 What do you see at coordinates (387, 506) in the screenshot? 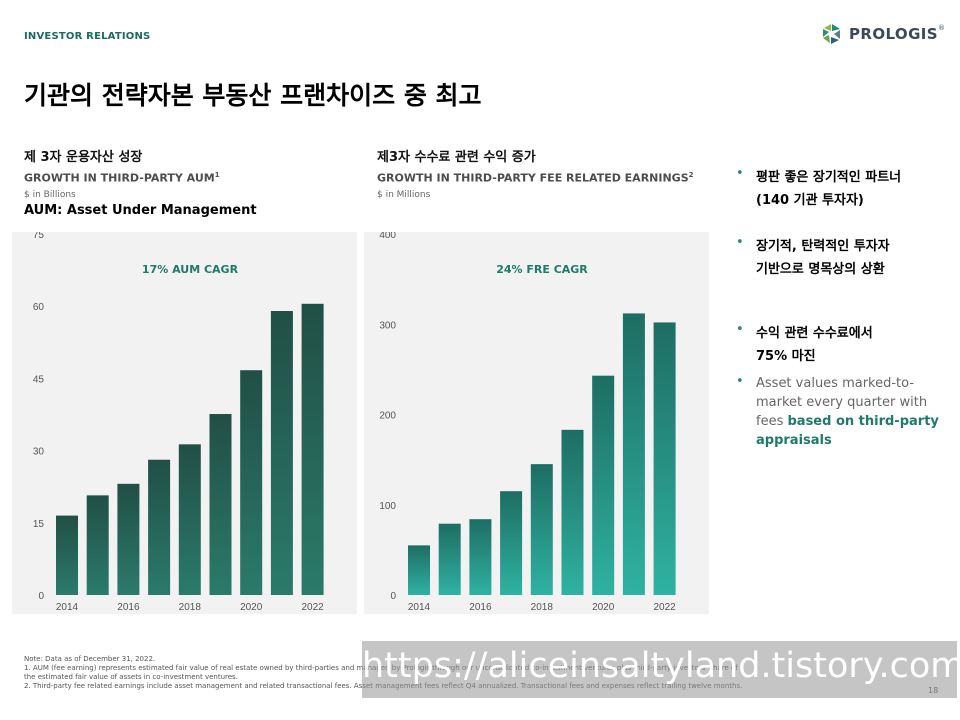
I see `fre-y-tick-label: 100` at bounding box center [387, 506].